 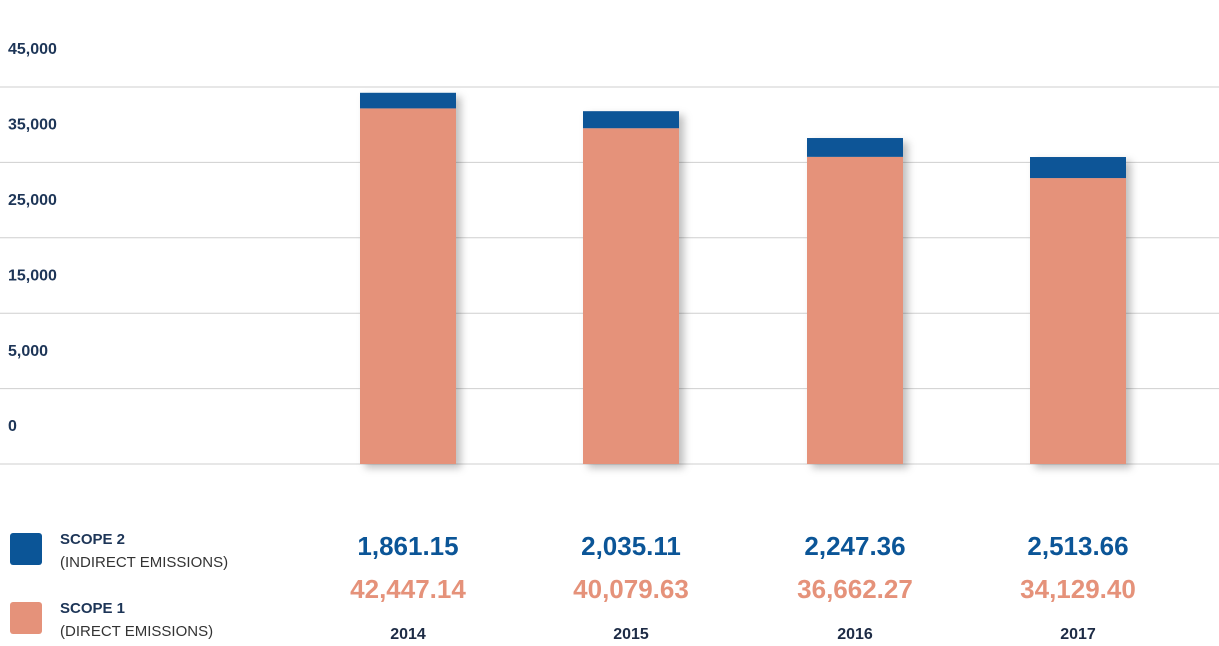 I want to click on x-tick-label: 2017, so click(x=1078, y=634).